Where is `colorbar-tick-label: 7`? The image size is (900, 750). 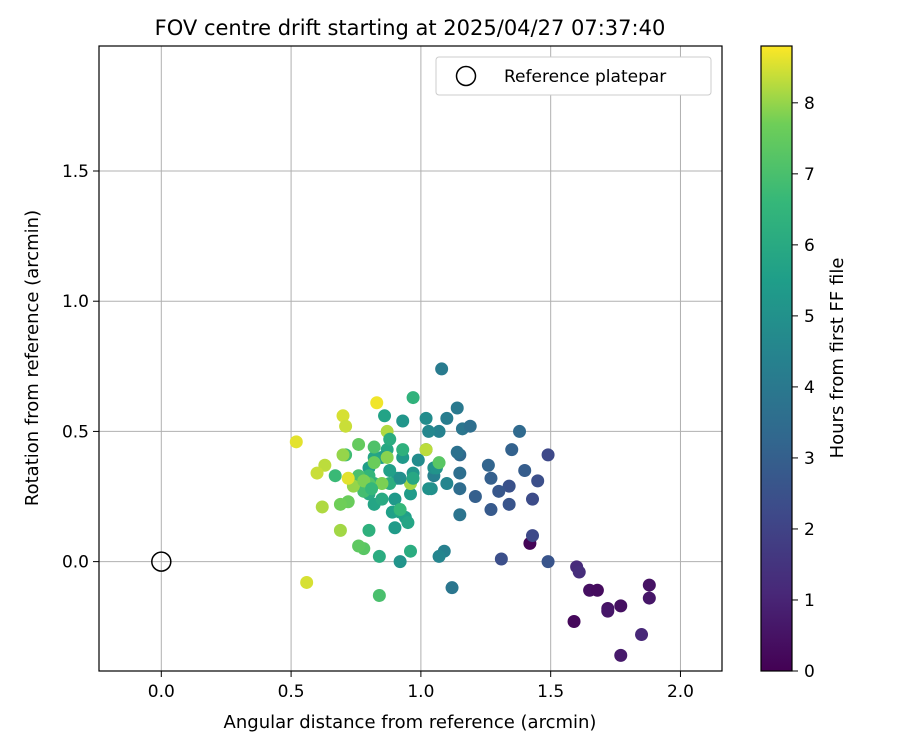 colorbar-tick-label: 7 is located at coordinates (809, 175).